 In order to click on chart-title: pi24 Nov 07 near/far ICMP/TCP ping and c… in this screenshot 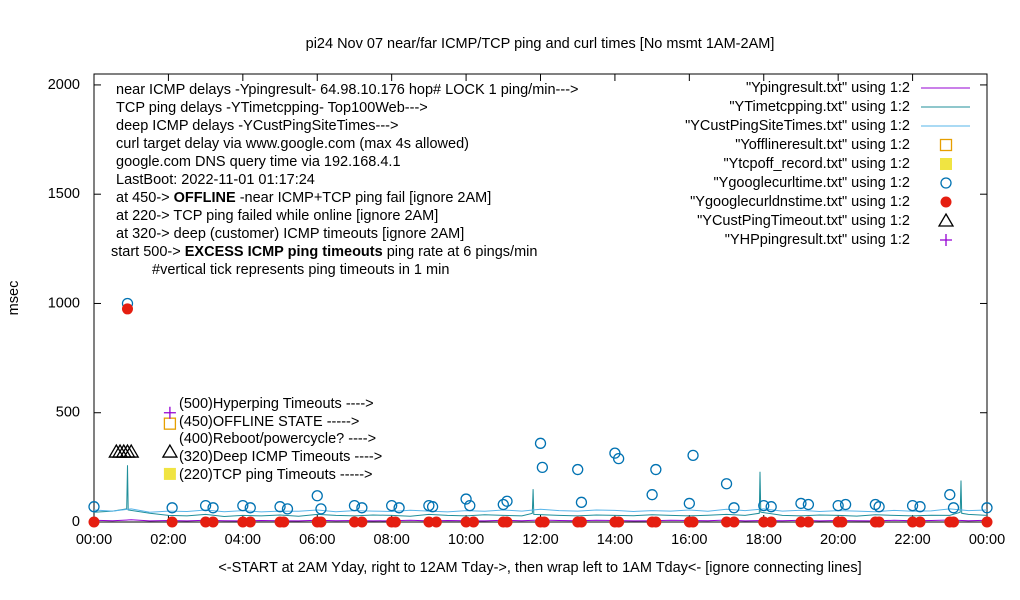, I will do `click(540, 44)`.